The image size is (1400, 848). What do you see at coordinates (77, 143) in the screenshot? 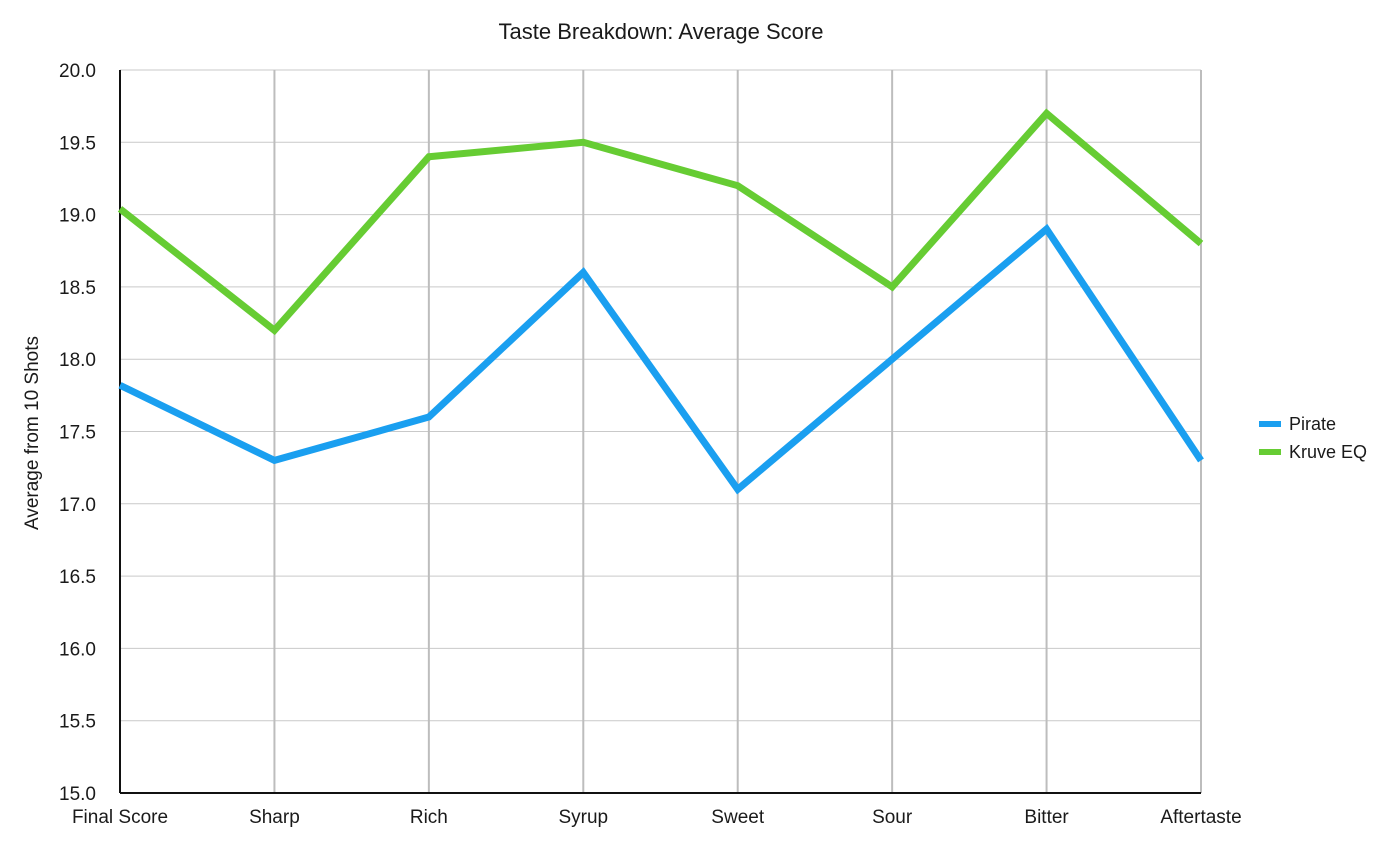
I see `y-tick-label: 19.5` at bounding box center [77, 143].